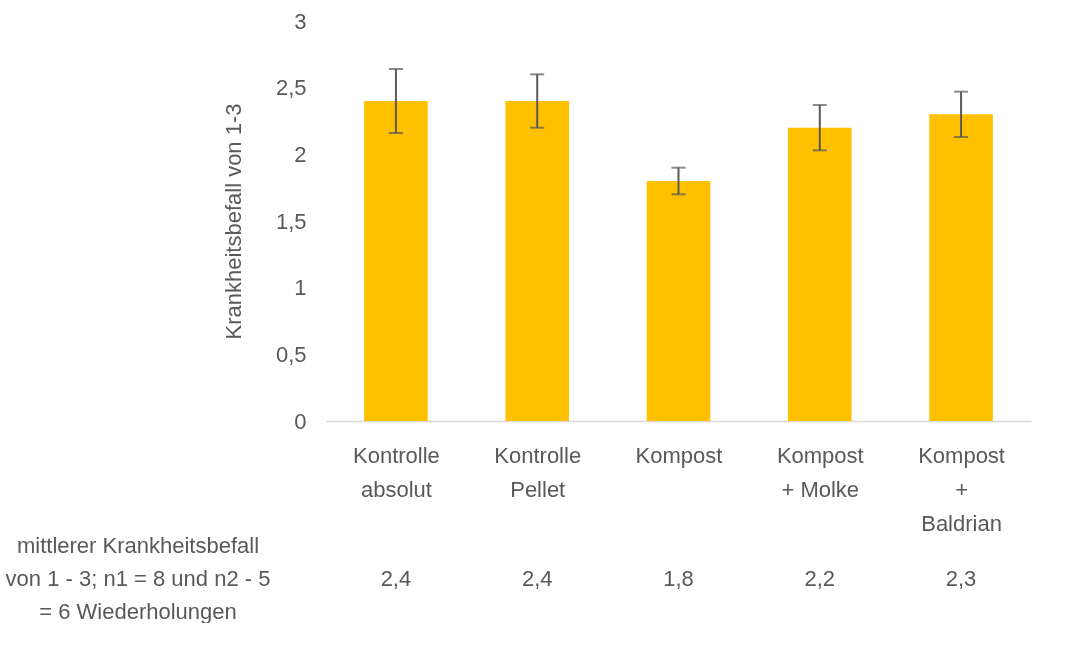 This screenshot has width=1079, height=645. What do you see at coordinates (961, 489) in the screenshot?
I see `x-tick-label: Kompost + Baldrian` at bounding box center [961, 489].